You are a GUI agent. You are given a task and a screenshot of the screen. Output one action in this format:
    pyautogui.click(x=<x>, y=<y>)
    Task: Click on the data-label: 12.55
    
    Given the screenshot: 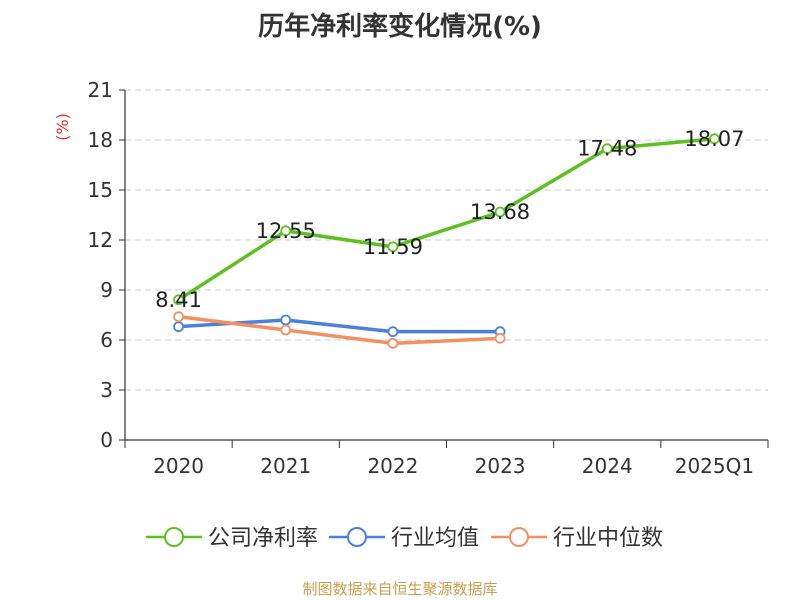 What is the action you would take?
    pyautogui.click(x=286, y=231)
    